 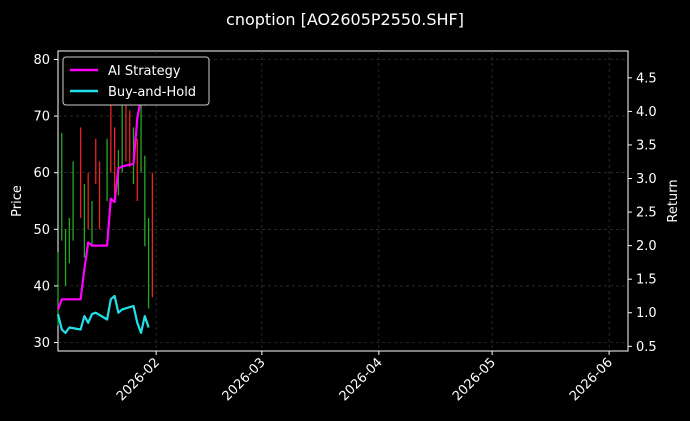 What do you see at coordinates (646, 347) in the screenshot?
I see `y2-tick-label: 0.5` at bounding box center [646, 347].